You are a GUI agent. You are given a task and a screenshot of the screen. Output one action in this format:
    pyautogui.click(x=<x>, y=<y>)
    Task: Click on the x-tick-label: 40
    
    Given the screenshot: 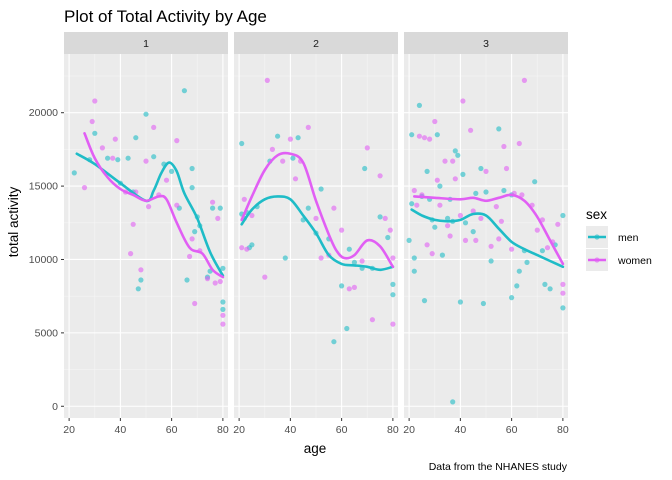 What is the action you would take?
    pyautogui.click(x=461, y=430)
    